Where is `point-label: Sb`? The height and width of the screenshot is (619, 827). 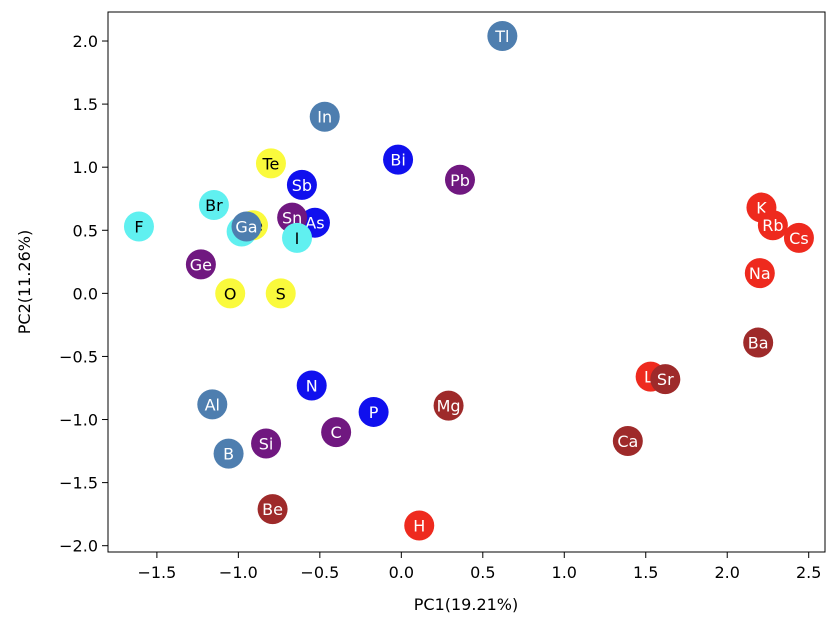 point-label: Sb is located at coordinates (302, 185).